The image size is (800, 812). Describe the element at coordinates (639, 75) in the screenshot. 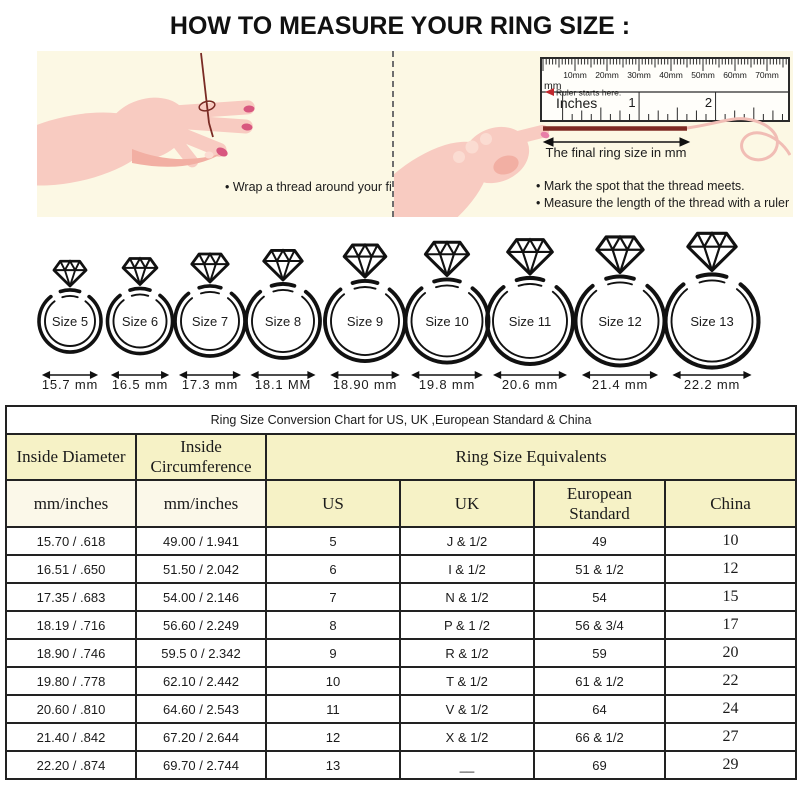

I see `ruler-mm-label: 30mm` at that location.